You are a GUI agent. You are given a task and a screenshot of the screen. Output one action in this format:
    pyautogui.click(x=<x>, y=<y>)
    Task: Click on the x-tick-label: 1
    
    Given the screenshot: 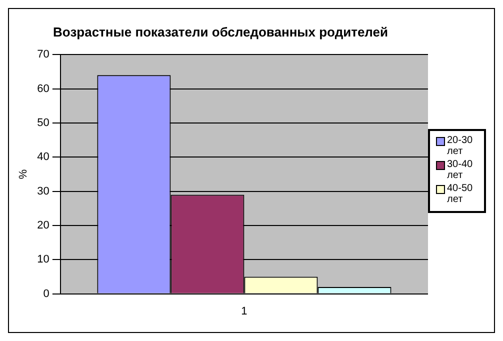 What is the action you would take?
    pyautogui.click(x=244, y=310)
    